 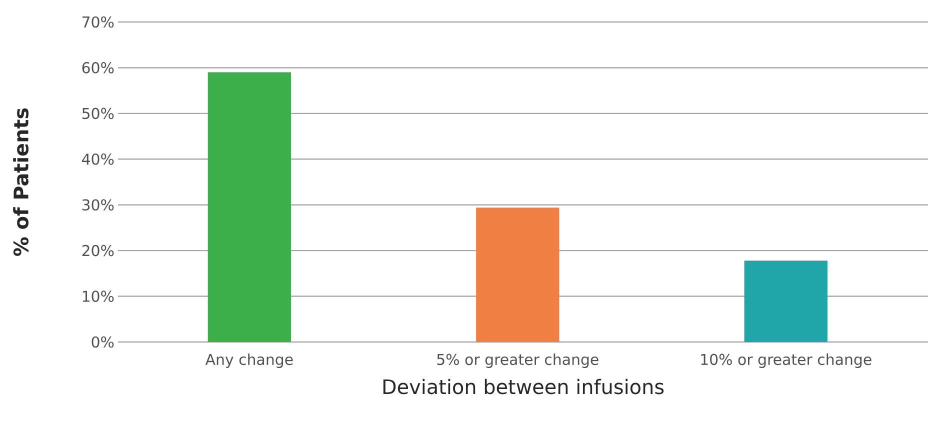 What do you see at coordinates (98, 114) in the screenshot?
I see `y-tick-label: 50%` at bounding box center [98, 114].